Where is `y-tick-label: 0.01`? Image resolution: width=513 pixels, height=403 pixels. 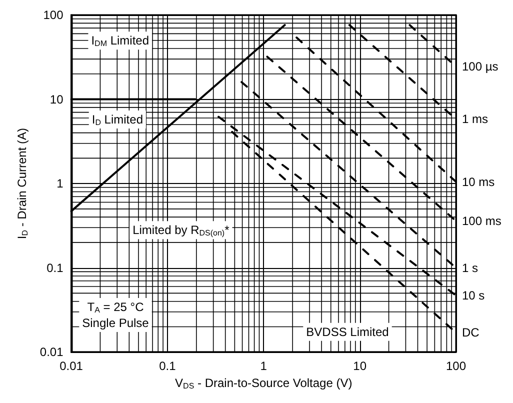 y-tick-label: 0.01 is located at coordinates (52, 352).